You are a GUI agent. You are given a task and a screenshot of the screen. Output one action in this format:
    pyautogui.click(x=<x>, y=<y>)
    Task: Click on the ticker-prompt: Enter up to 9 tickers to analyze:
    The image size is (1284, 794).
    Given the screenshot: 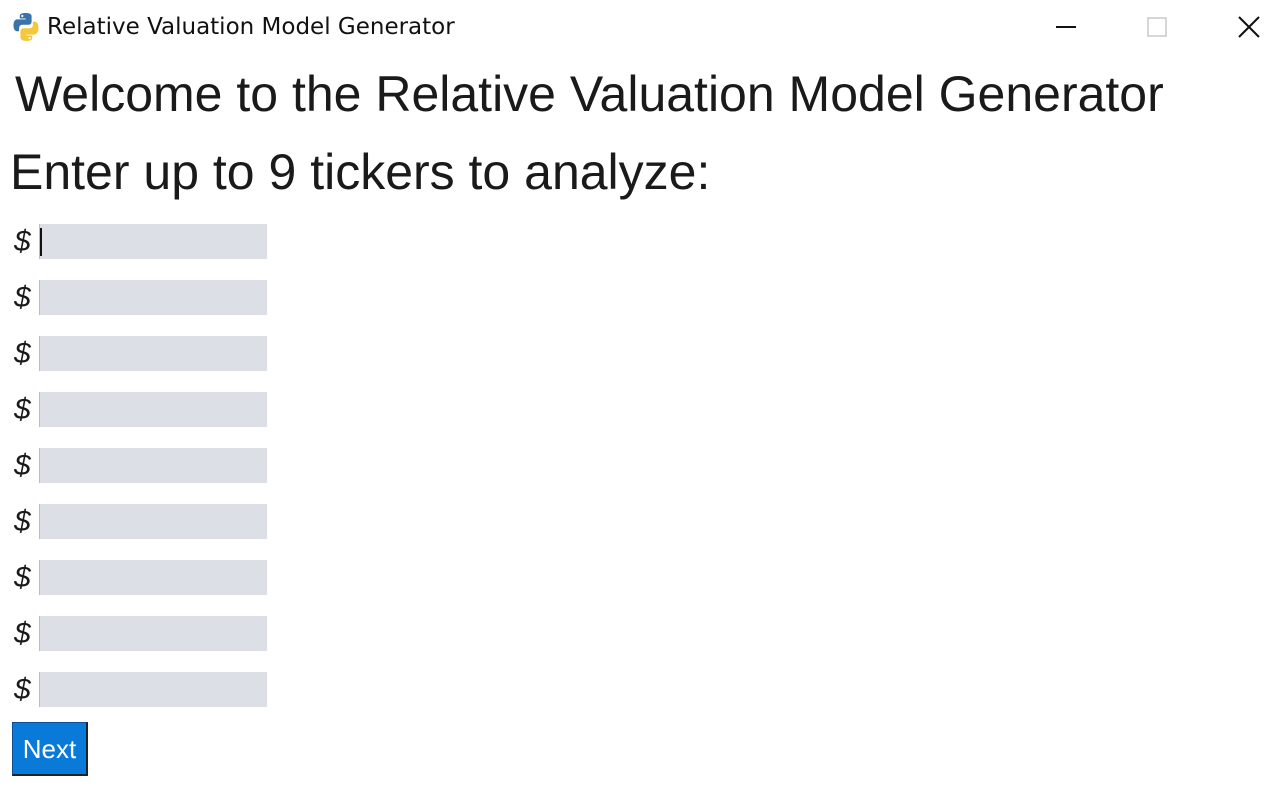 What is the action you would take?
    pyautogui.click(x=360, y=172)
    